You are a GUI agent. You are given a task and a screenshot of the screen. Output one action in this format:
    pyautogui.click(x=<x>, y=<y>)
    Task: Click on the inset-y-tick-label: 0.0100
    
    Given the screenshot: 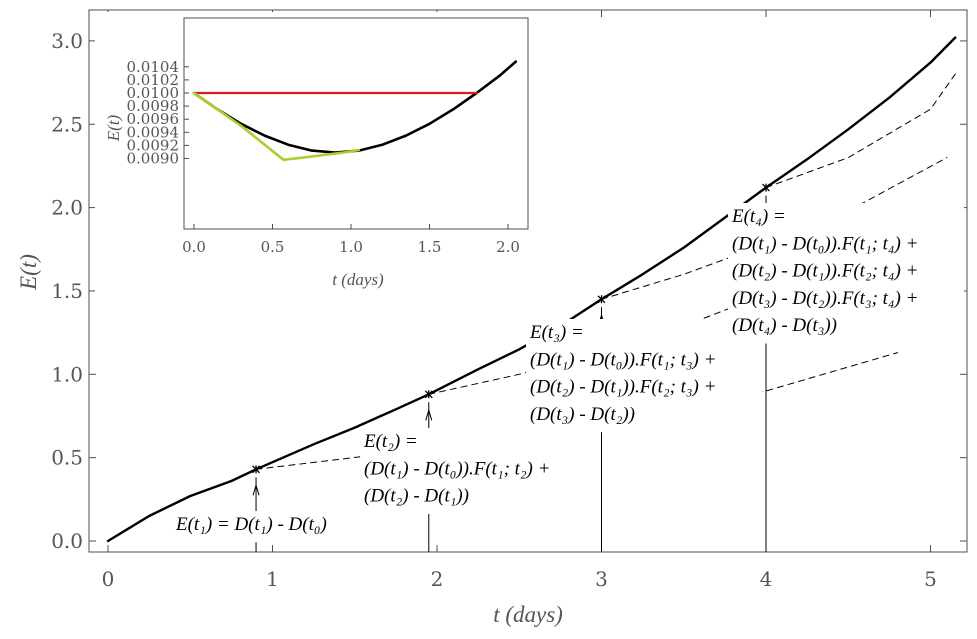 What is the action you would take?
    pyautogui.click(x=153, y=93)
    